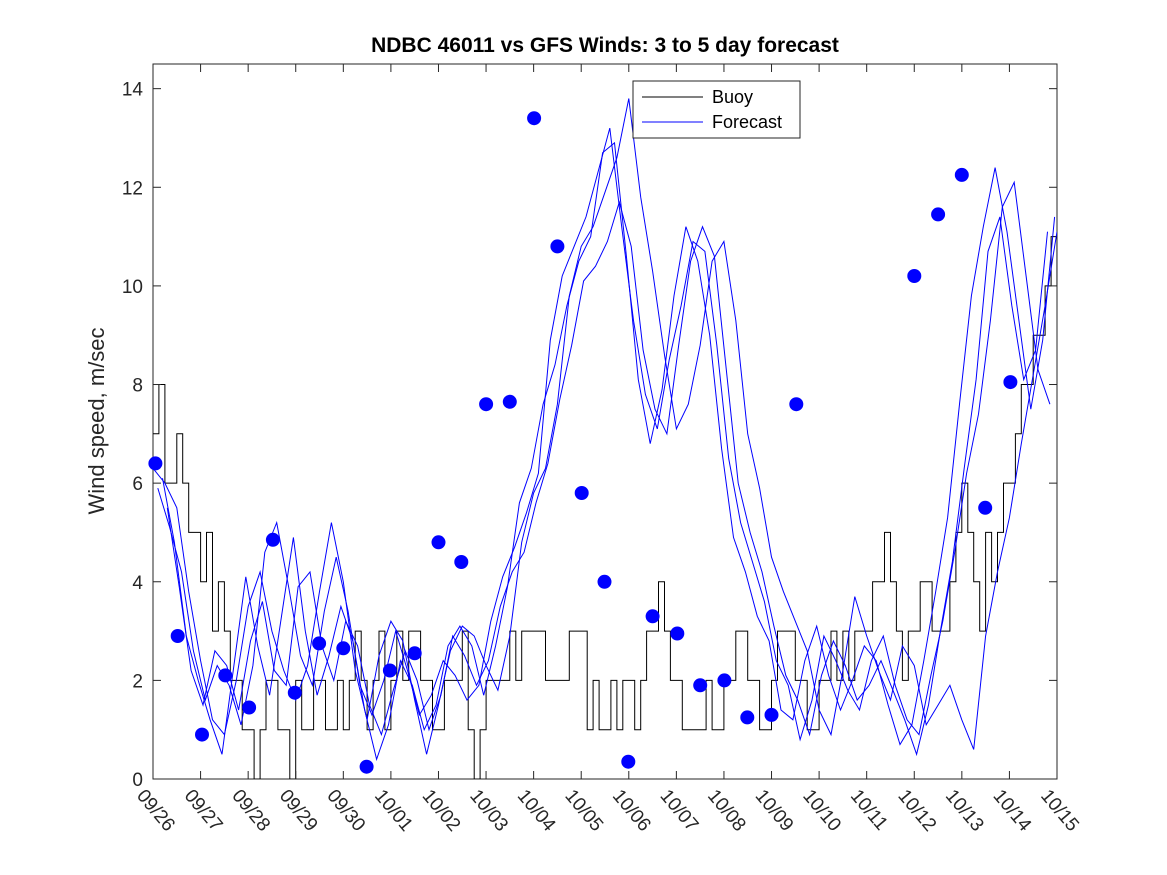 The image size is (1167, 875). What do you see at coordinates (137, 681) in the screenshot?
I see `y-tick-label: 2` at bounding box center [137, 681].